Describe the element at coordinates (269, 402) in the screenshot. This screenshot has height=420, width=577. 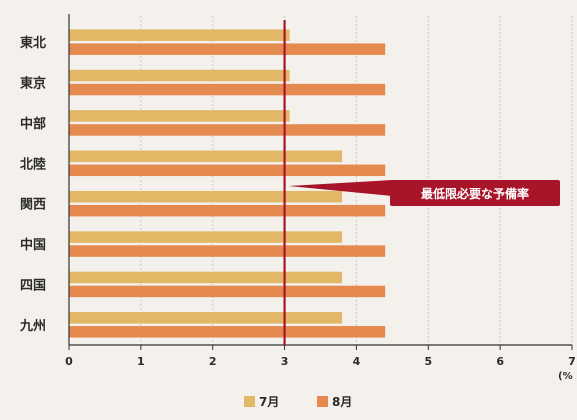
I see `legend-label: 7月` at that location.